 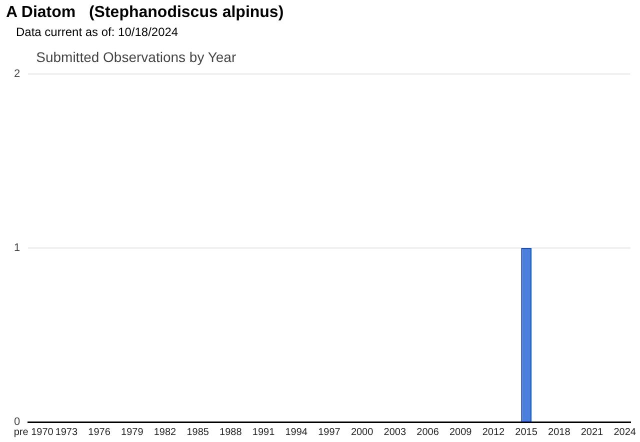 What do you see at coordinates (625, 432) in the screenshot?
I see `x-tick-label: 2024` at bounding box center [625, 432].